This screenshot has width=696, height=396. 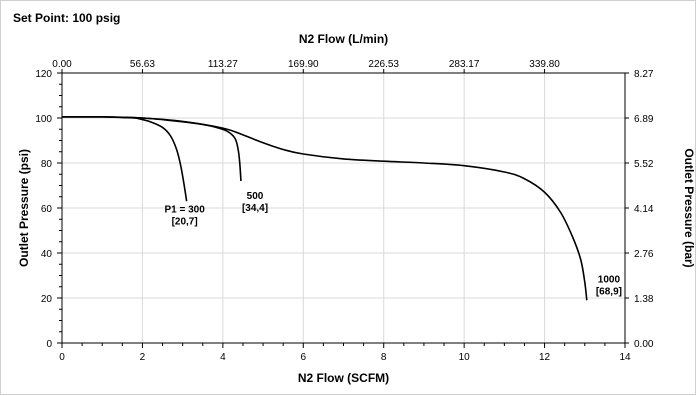 What do you see at coordinates (625, 357) in the screenshot?
I see `x-tick-label: 14` at bounding box center [625, 357].